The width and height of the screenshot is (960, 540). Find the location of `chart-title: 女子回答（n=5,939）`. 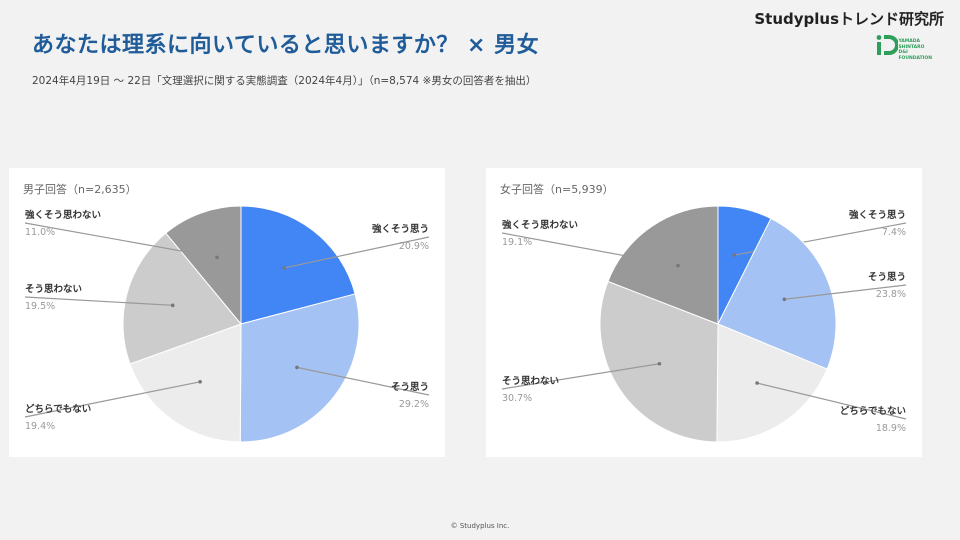

chart-title: 女子回答（n=5,939） is located at coordinates (557, 189).